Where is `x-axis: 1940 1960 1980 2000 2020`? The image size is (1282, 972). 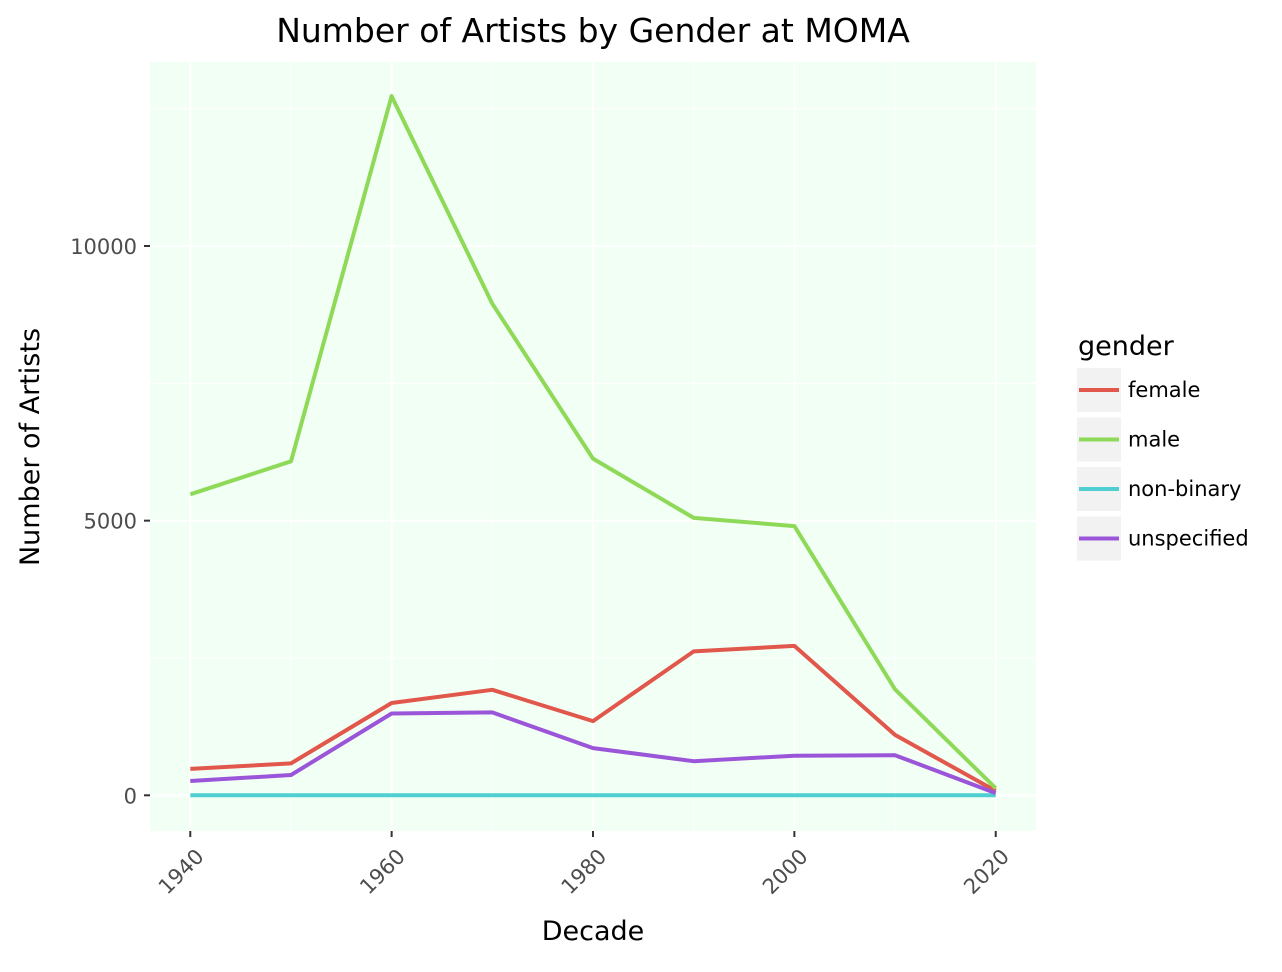 x-axis: 1940 1960 1980 2000 2020 is located at coordinates (584, 865).